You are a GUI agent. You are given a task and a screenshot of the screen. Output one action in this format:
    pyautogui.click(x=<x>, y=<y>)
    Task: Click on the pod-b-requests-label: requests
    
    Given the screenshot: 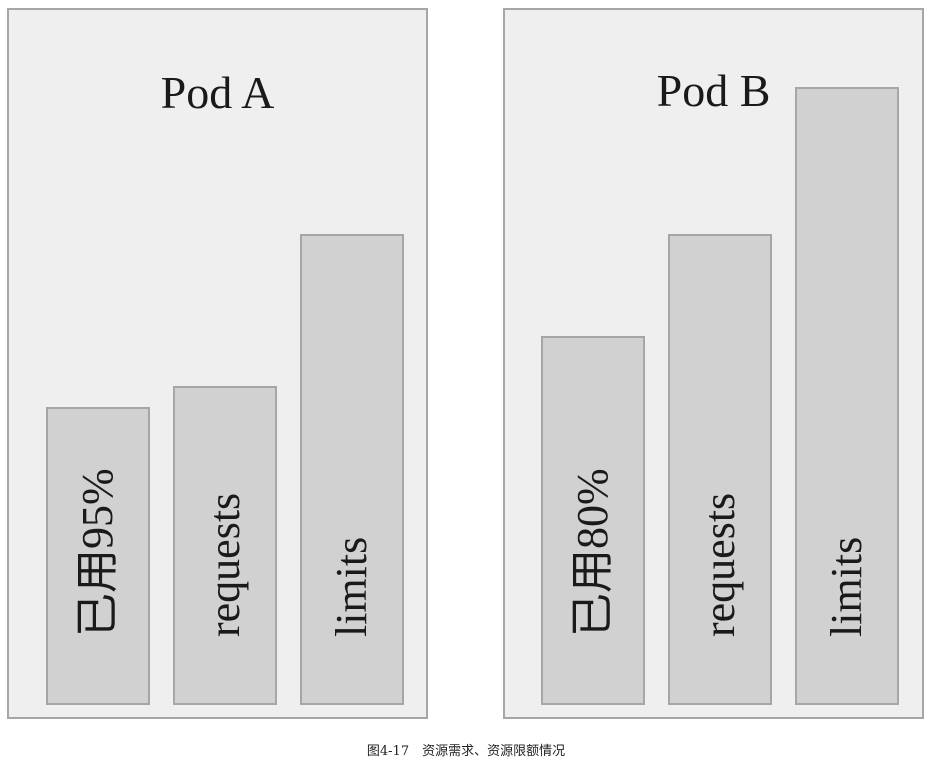 What is the action you would take?
    pyautogui.click(x=719, y=564)
    